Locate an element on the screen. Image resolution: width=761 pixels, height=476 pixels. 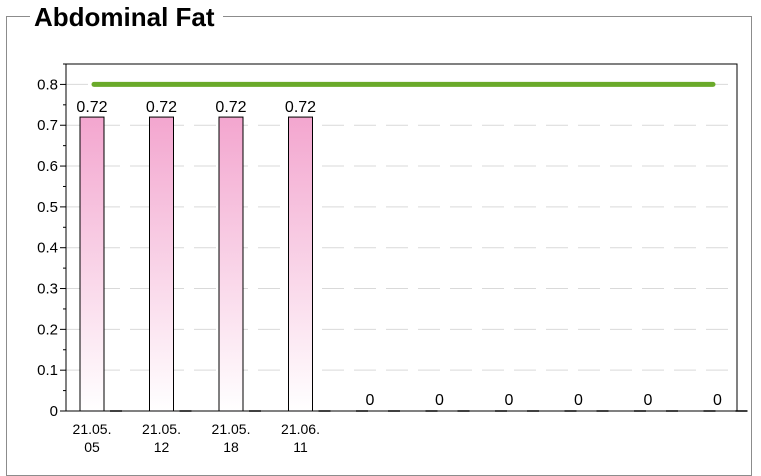
y-tick-label: 0.7 is located at coordinates (47, 125).